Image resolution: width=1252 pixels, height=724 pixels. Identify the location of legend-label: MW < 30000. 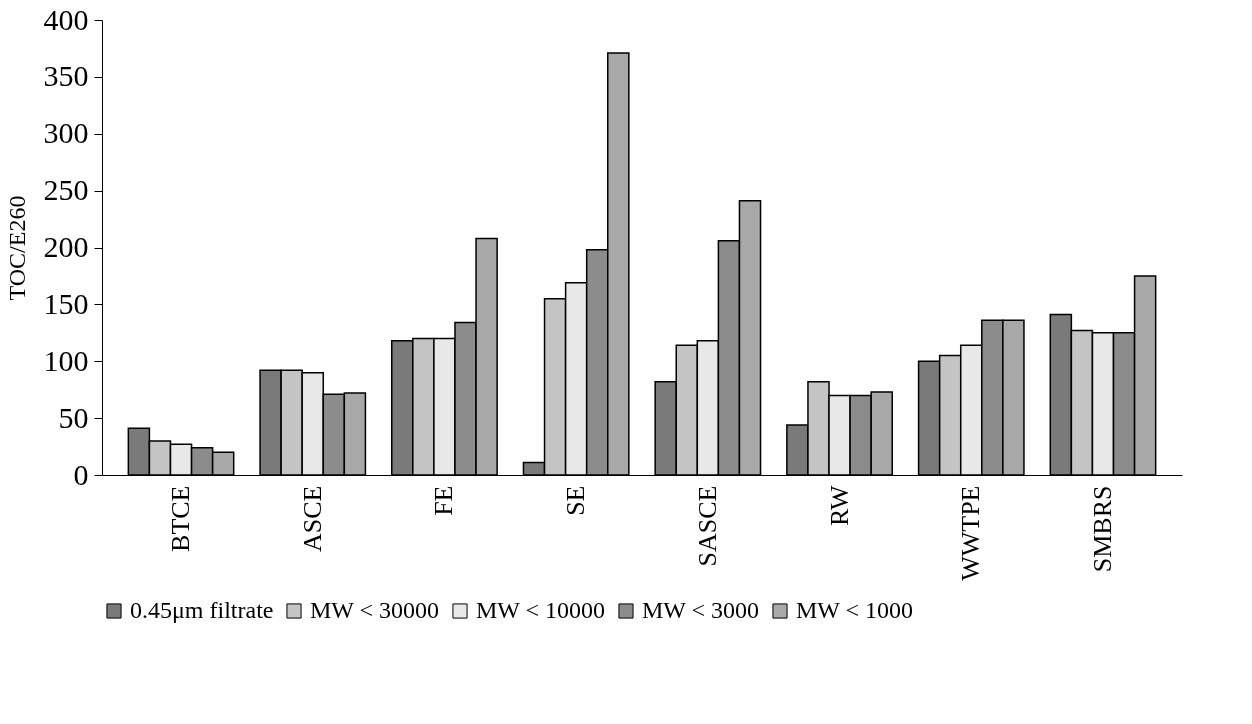
(375, 610).